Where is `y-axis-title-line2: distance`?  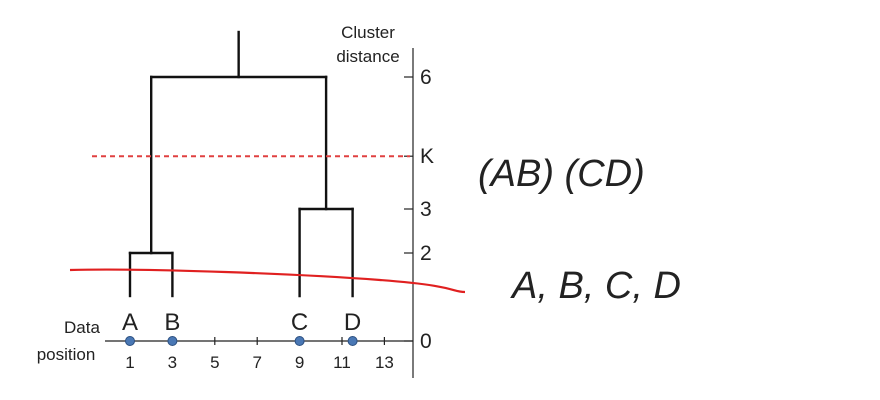 y-axis-title-line2: distance is located at coordinates (367, 56).